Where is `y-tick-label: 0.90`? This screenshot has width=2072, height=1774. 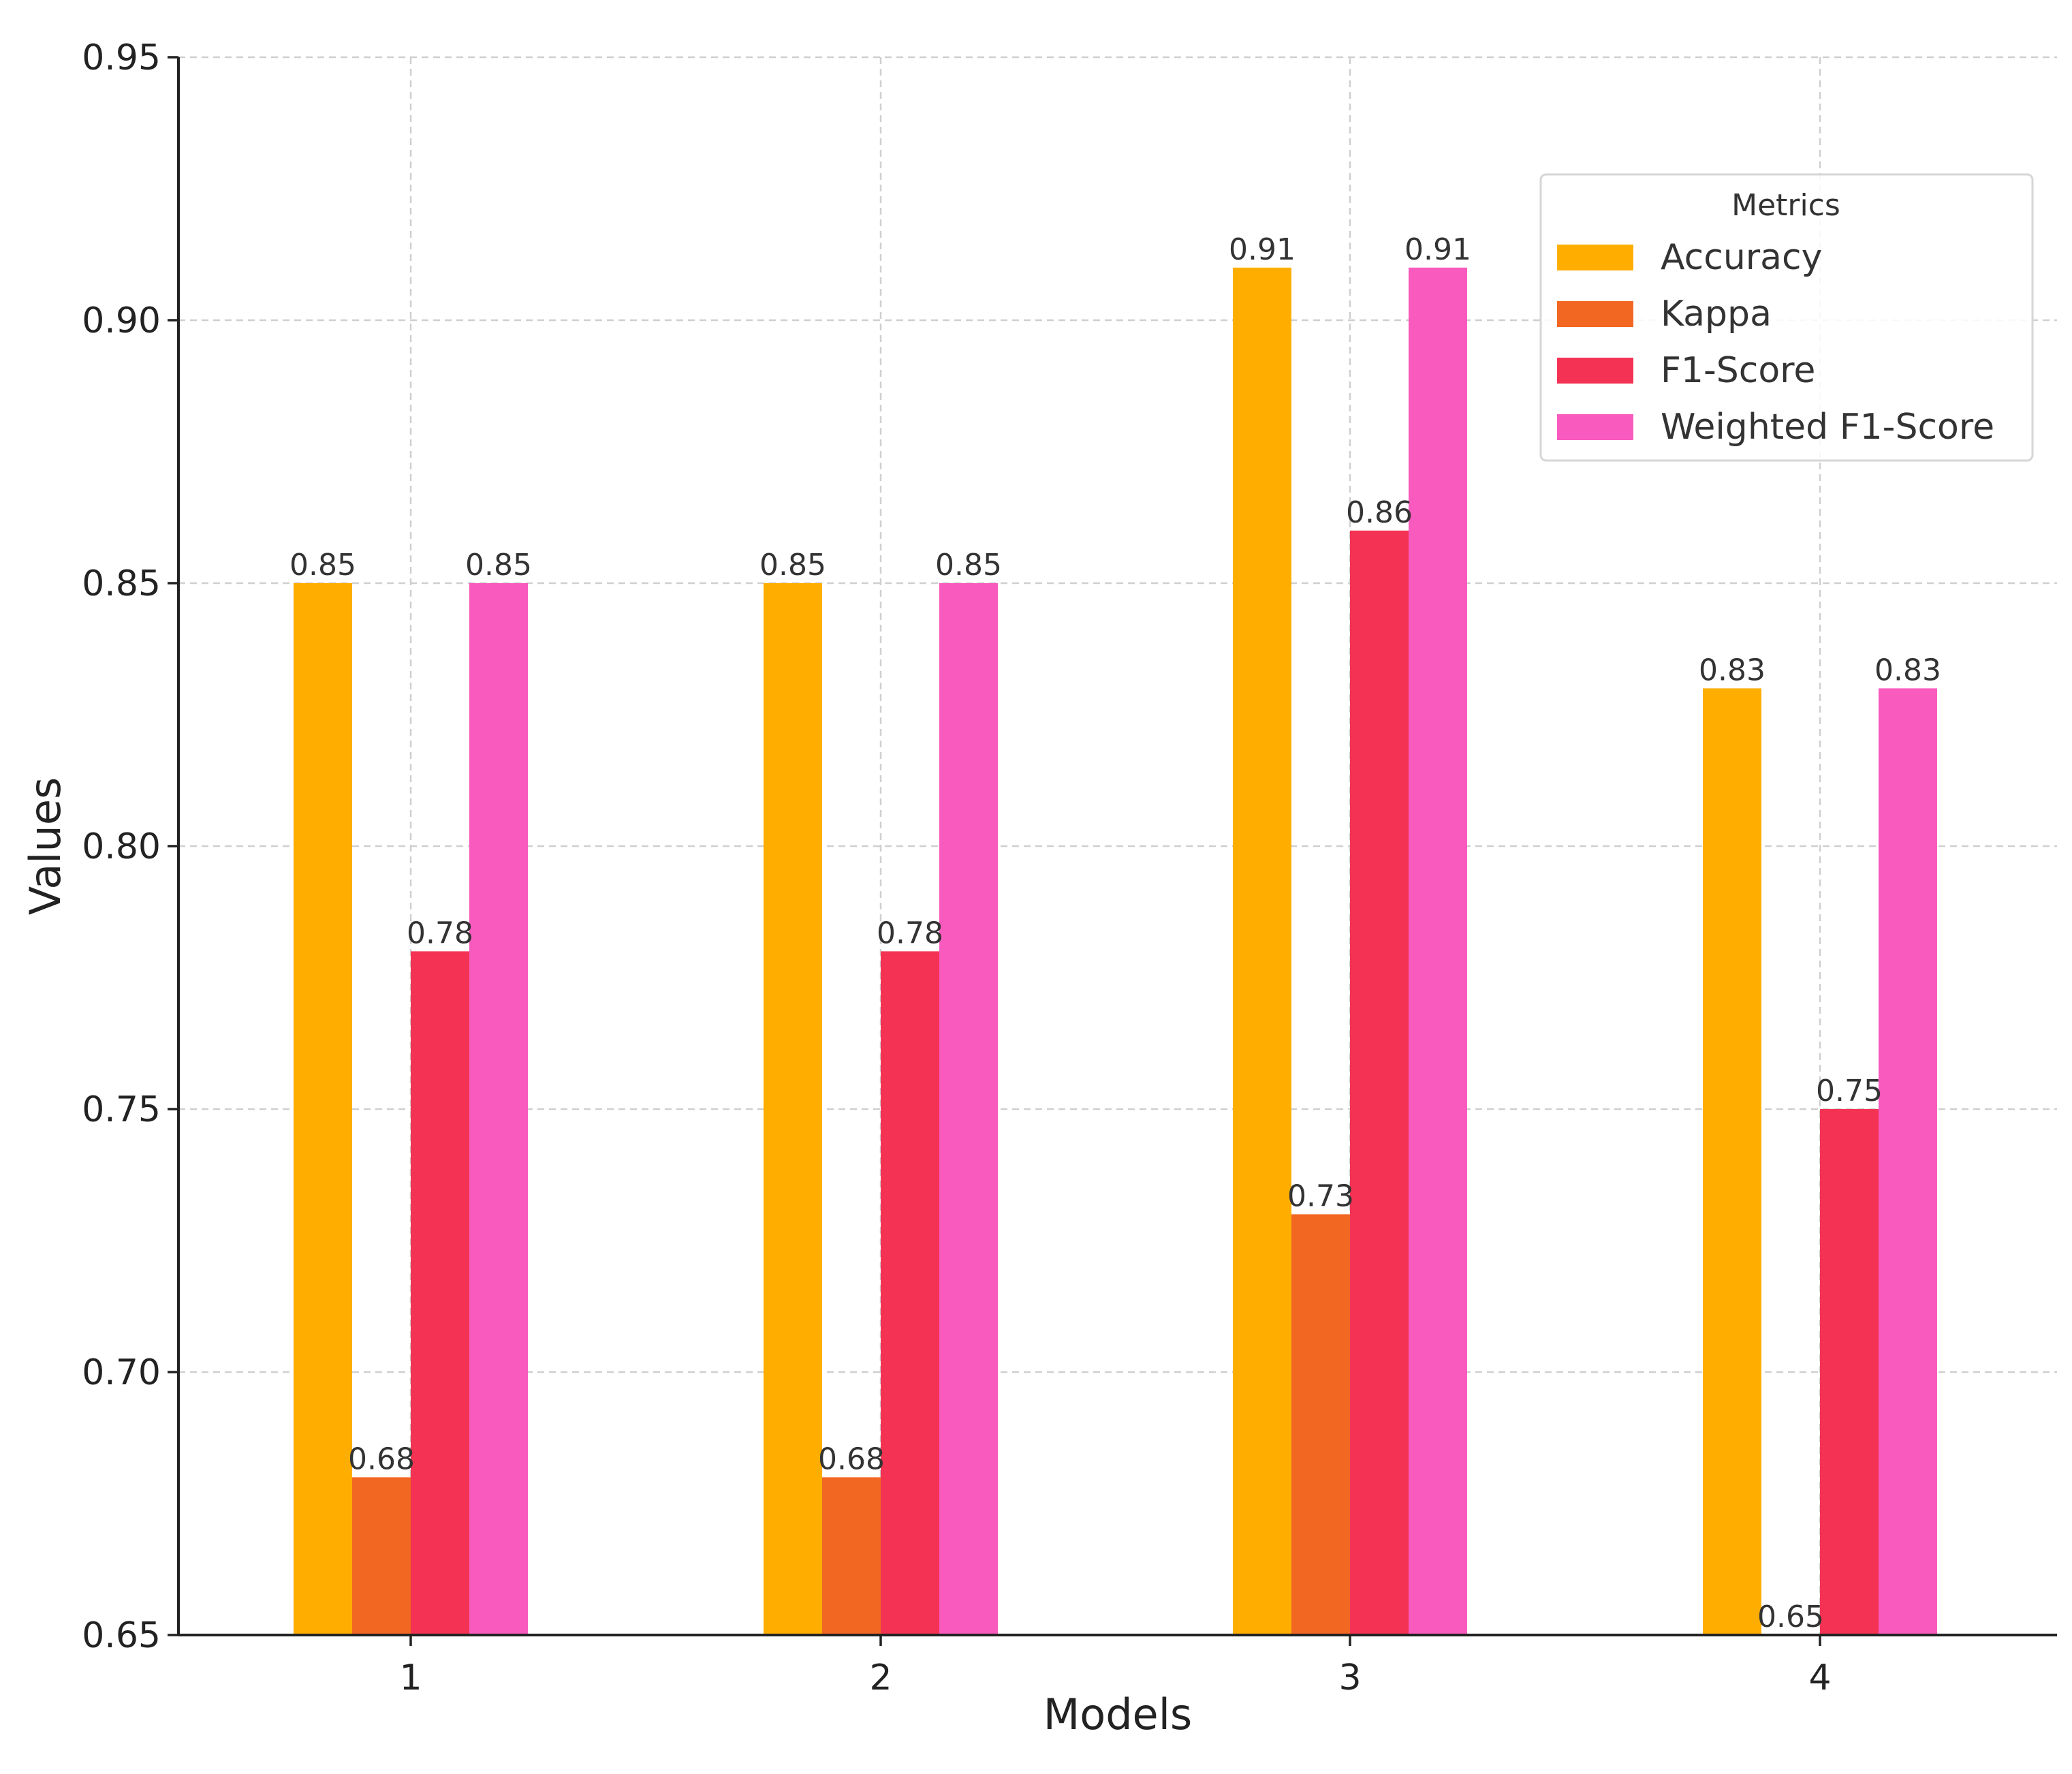
y-tick-label: 0.90 is located at coordinates (121, 320).